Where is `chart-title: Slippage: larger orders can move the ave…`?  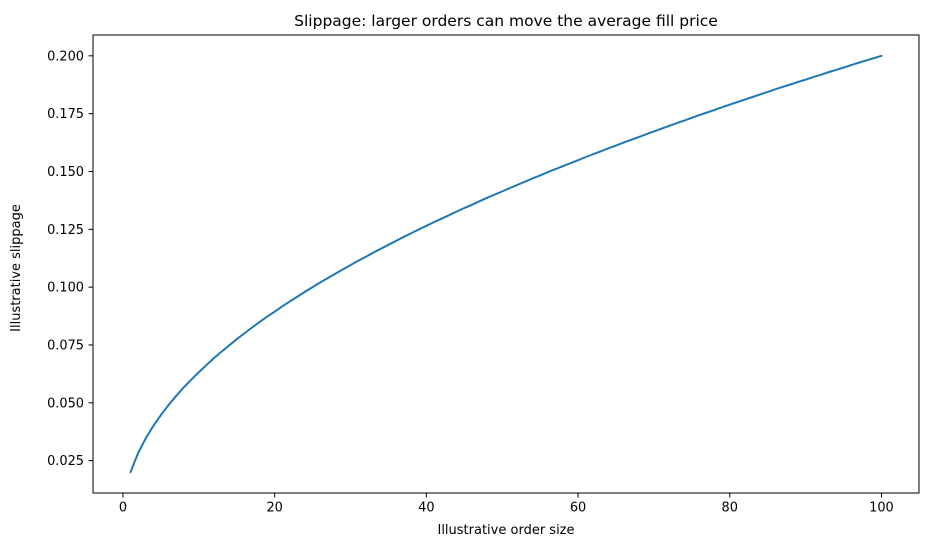 chart-title: Slippage: larger orders can move the ave… is located at coordinates (506, 21).